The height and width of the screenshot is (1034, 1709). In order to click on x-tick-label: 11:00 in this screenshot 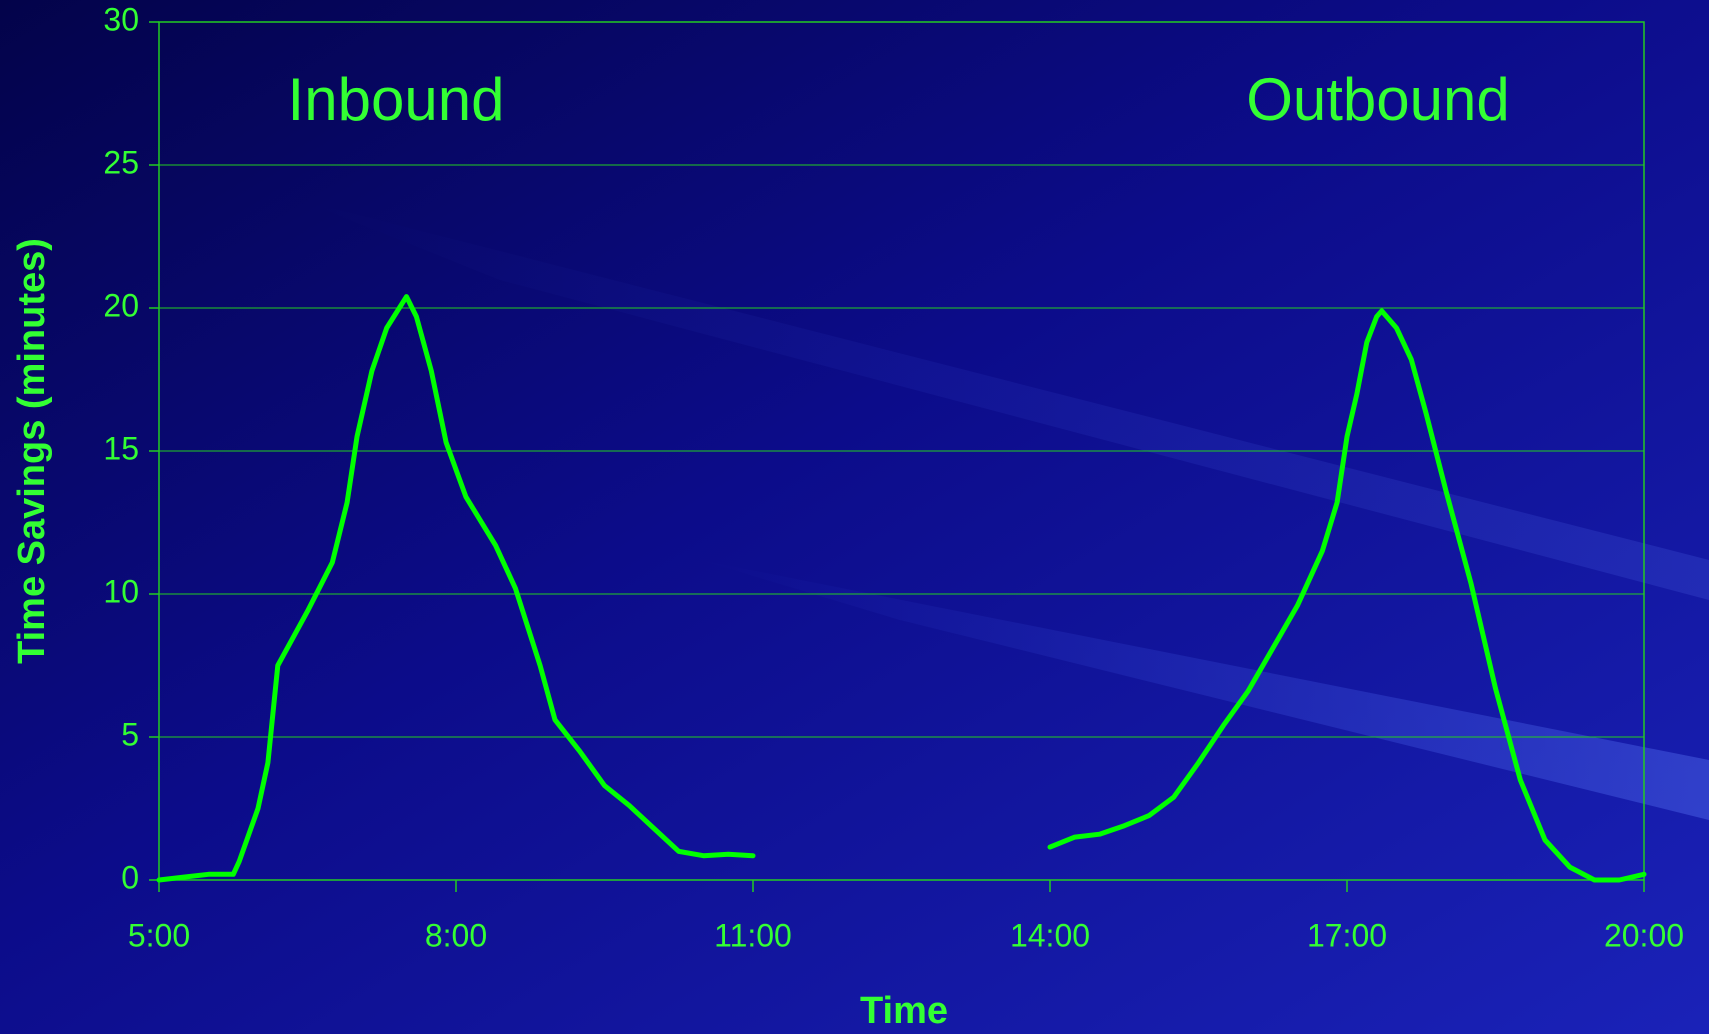, I will do `click(753, 935)`.